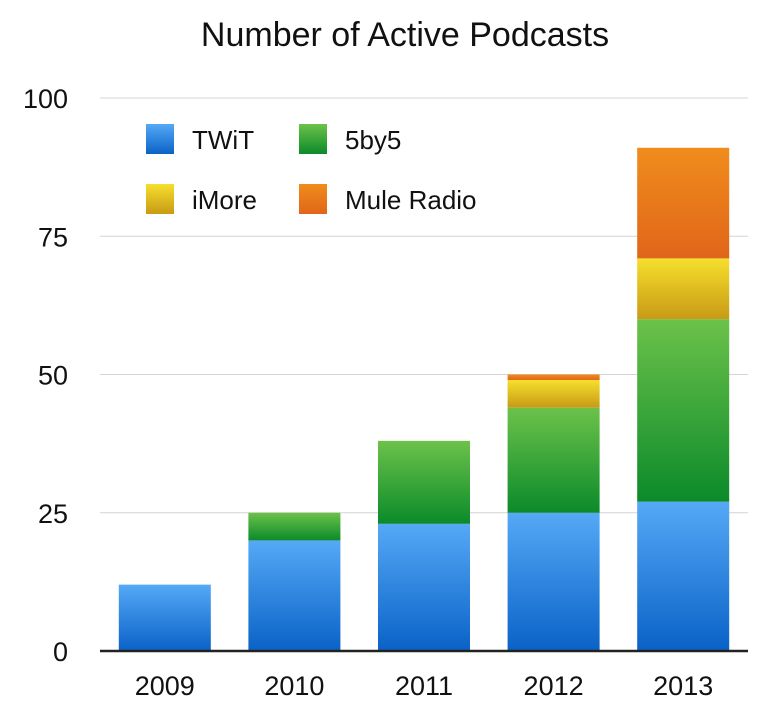 The width and height of the screenshot is (772, 715). What do you see at coordinates (60, 652) in the screenshot?
I see `y-tick-label: 0` at bounding box center [60, 652].